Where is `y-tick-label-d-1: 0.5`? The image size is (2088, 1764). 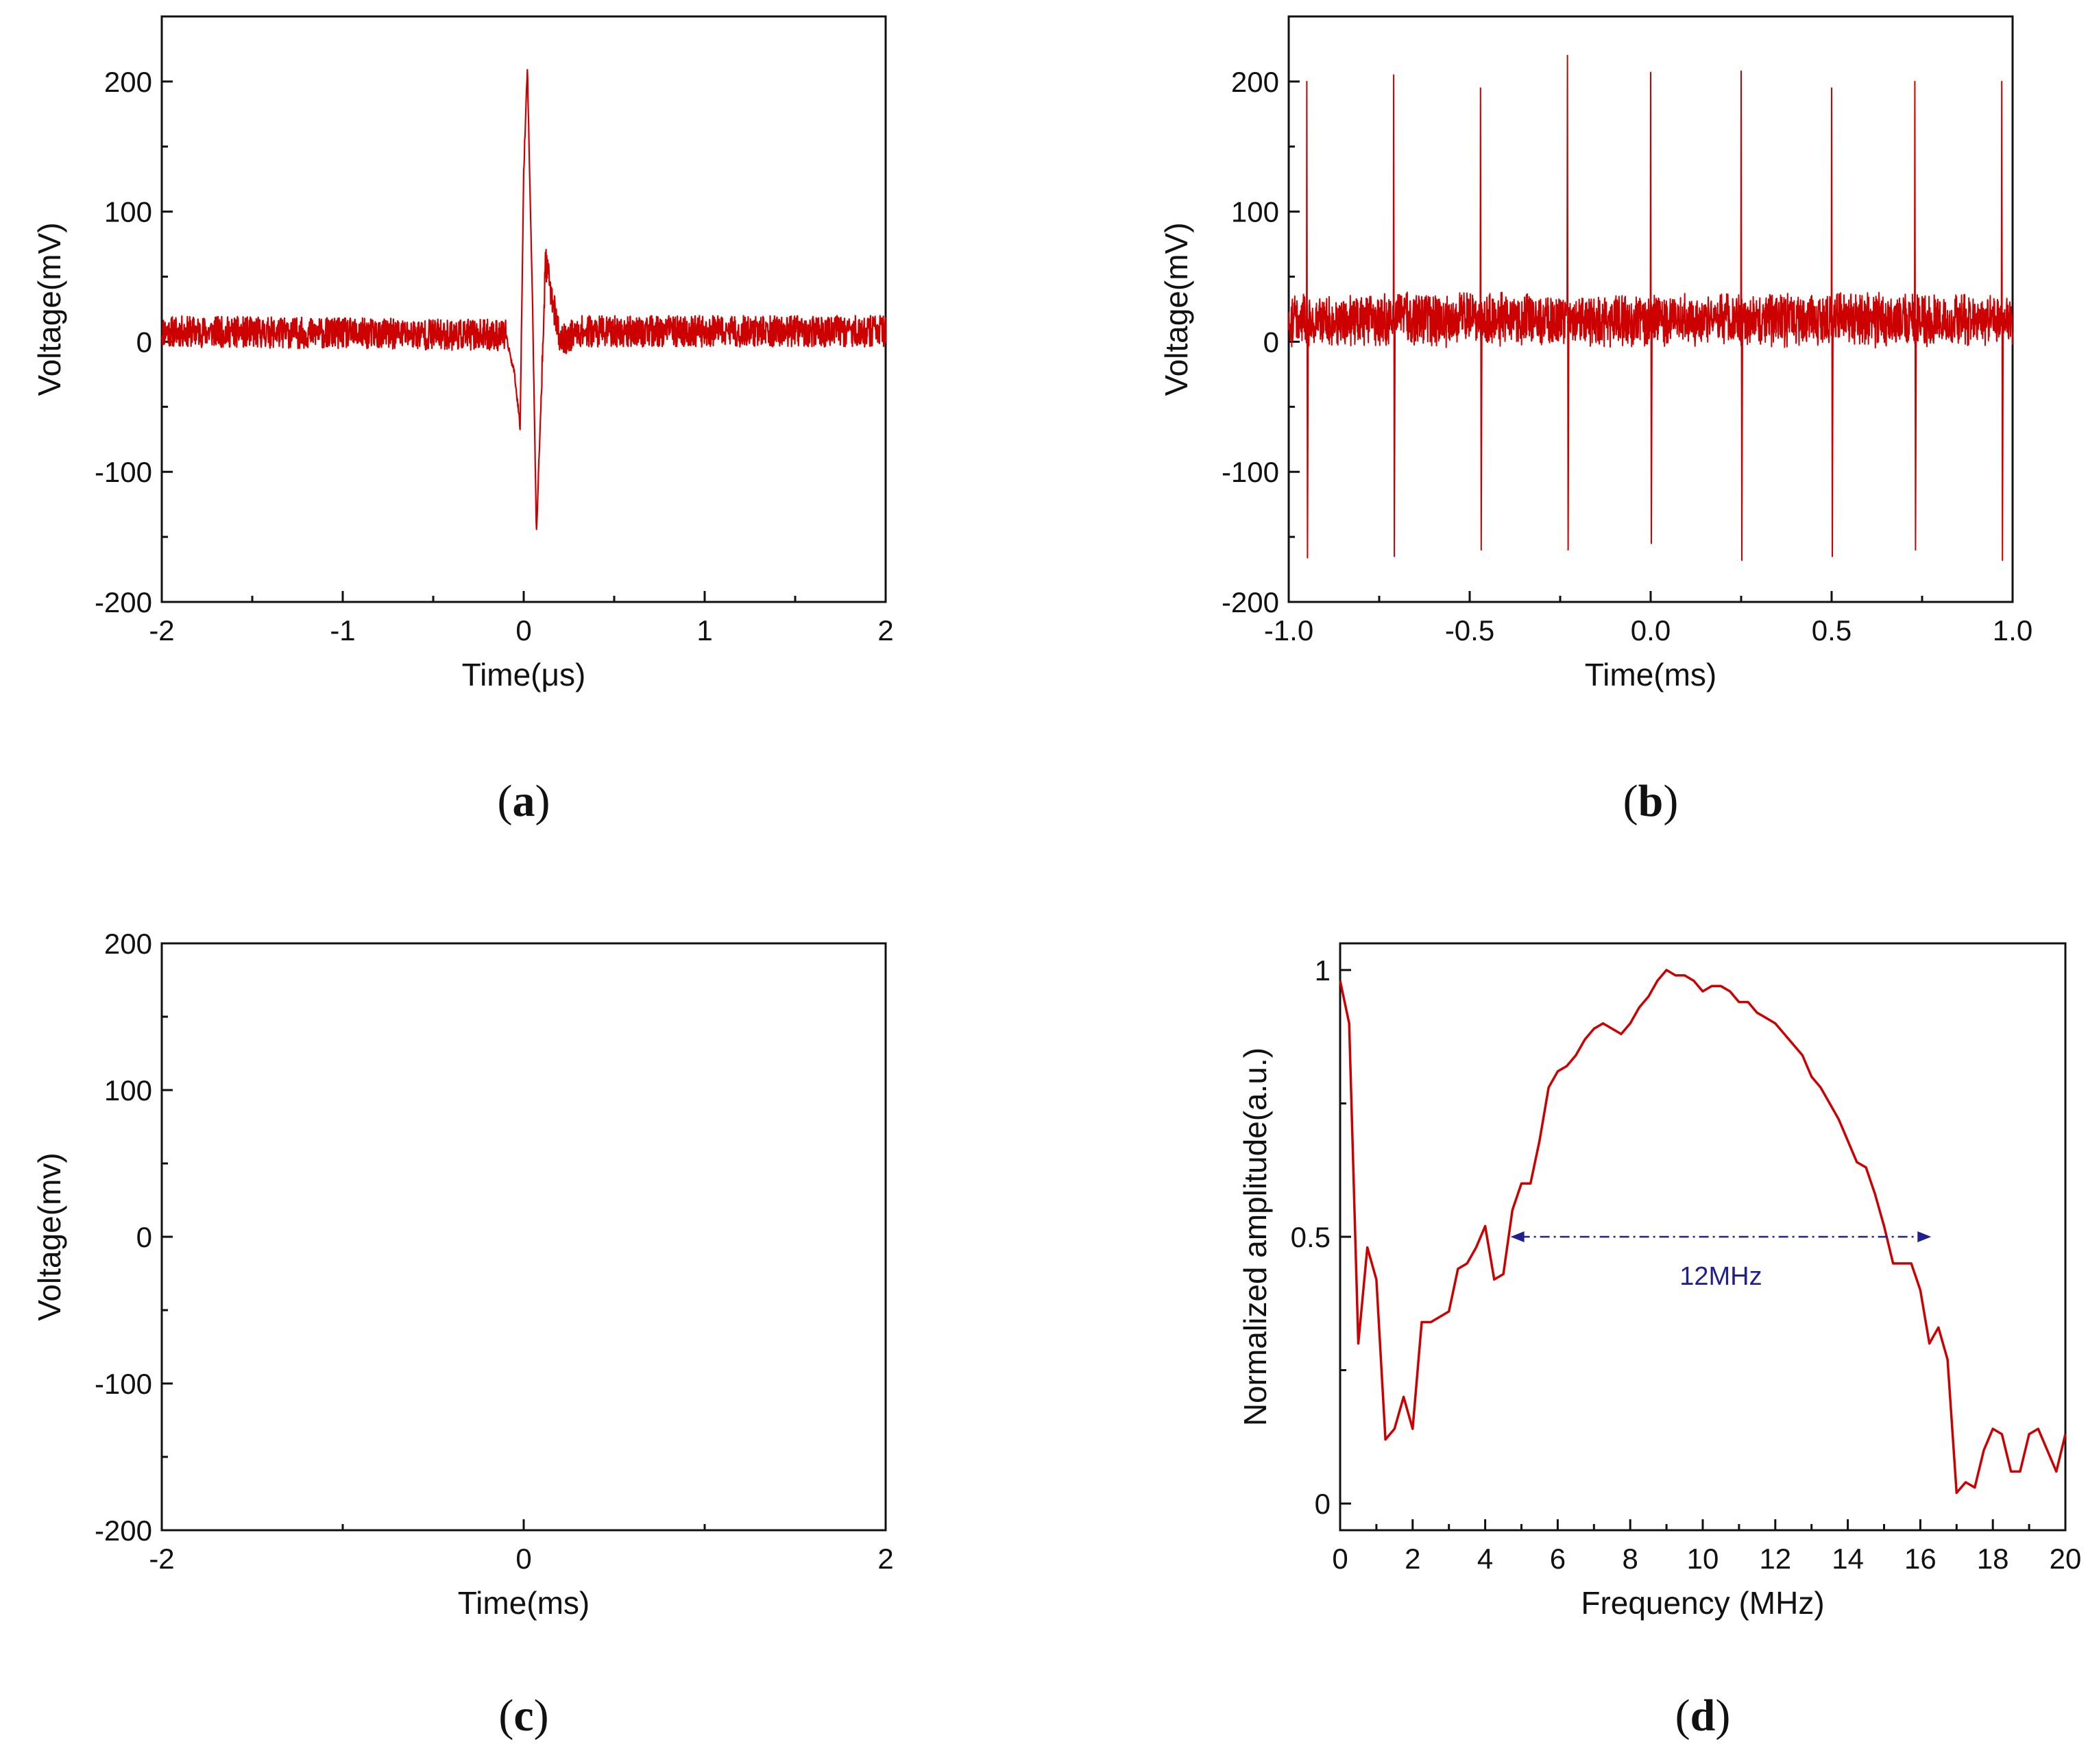 y-tick-label-d-1: 0.5 is located at coordinates (1311, 1237).